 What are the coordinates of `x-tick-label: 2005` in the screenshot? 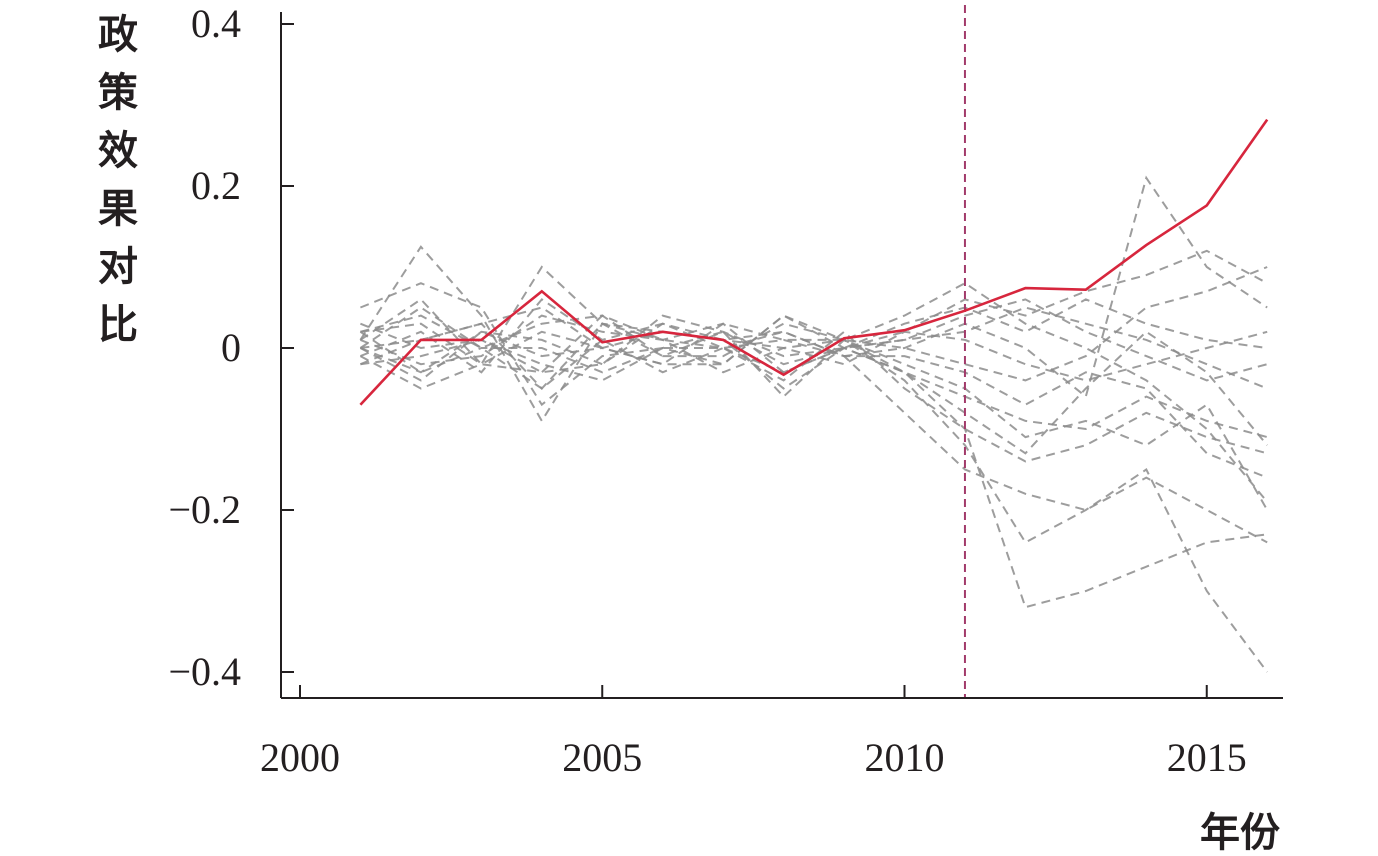 It's located at (602, 757).